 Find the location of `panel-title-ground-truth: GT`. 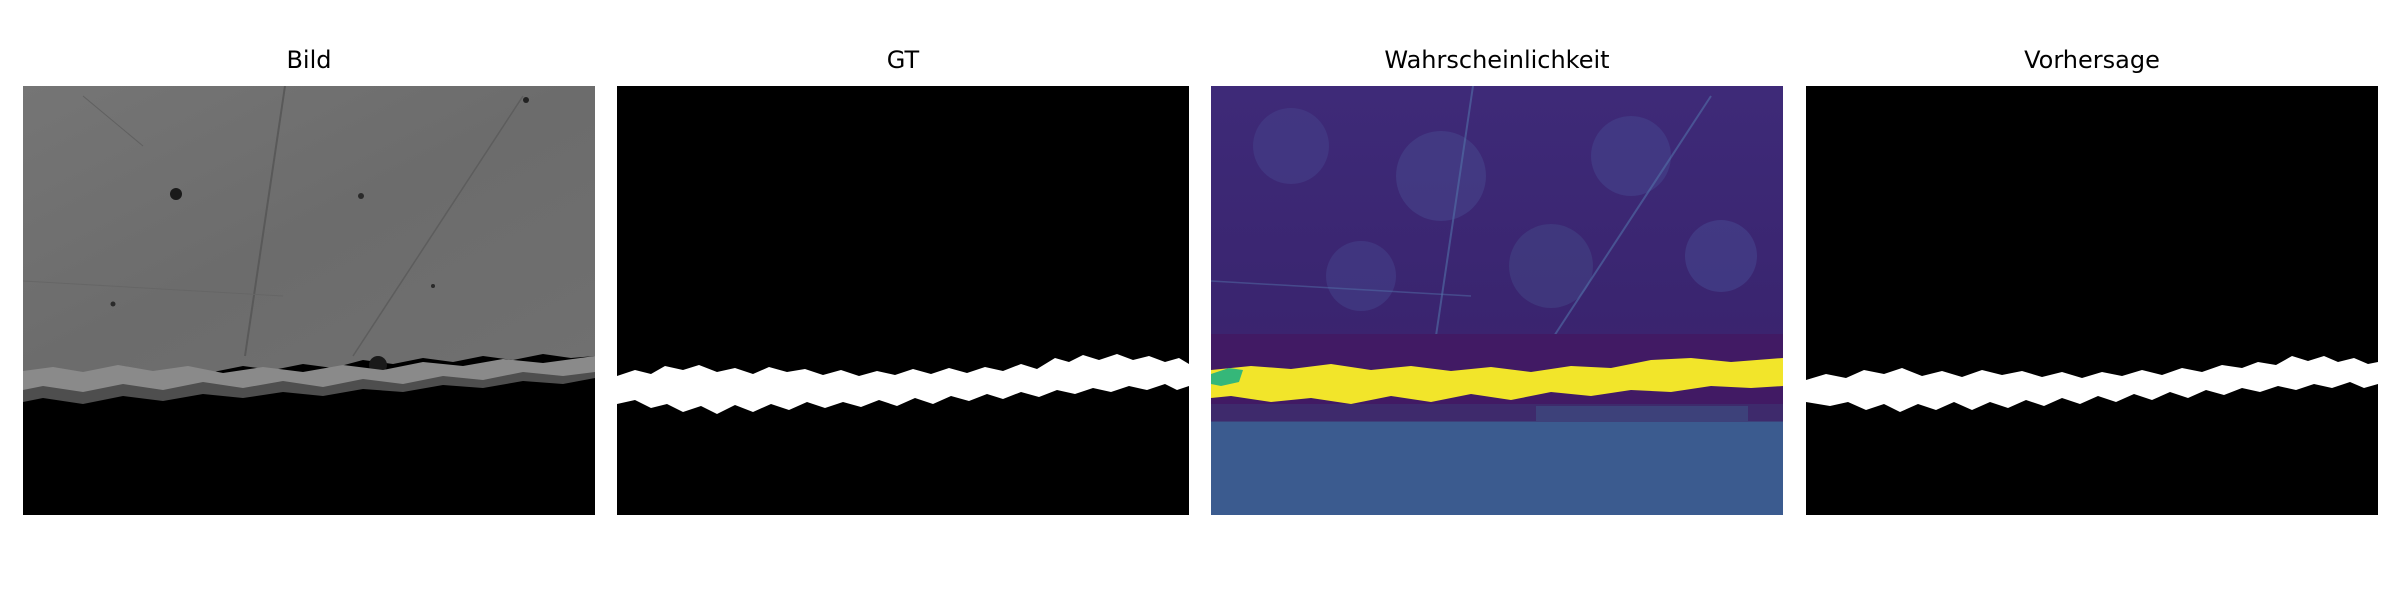

panel-title-ground-truth: GT is located at coordinates (903, 60).